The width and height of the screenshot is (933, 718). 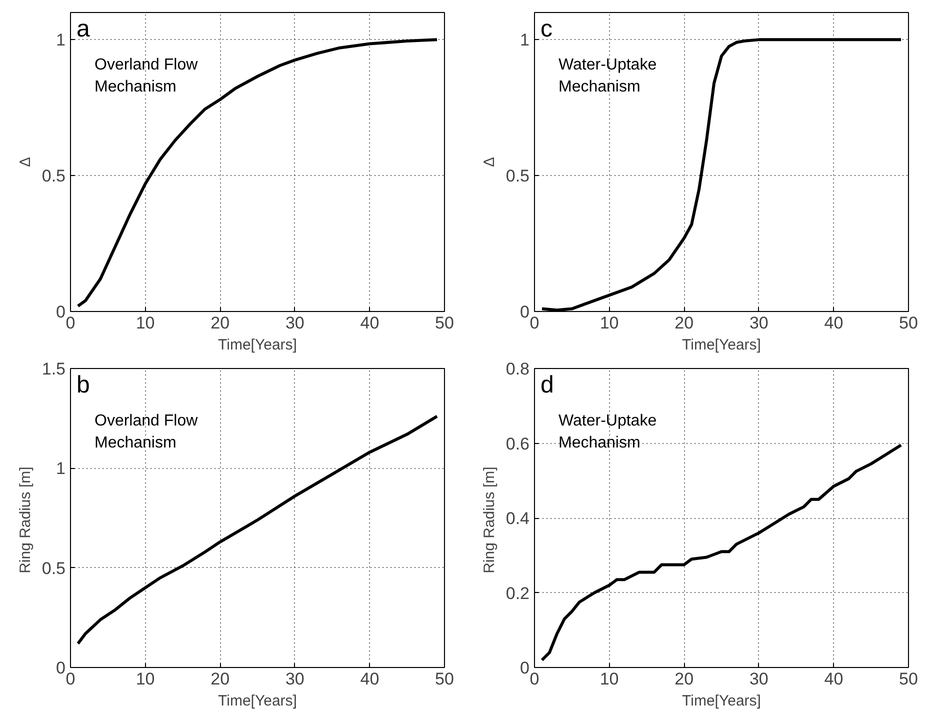 What do you see at coordinates (83, 385) in the screenshot?
I see `annotation: b` at bounding box center [83, 385].